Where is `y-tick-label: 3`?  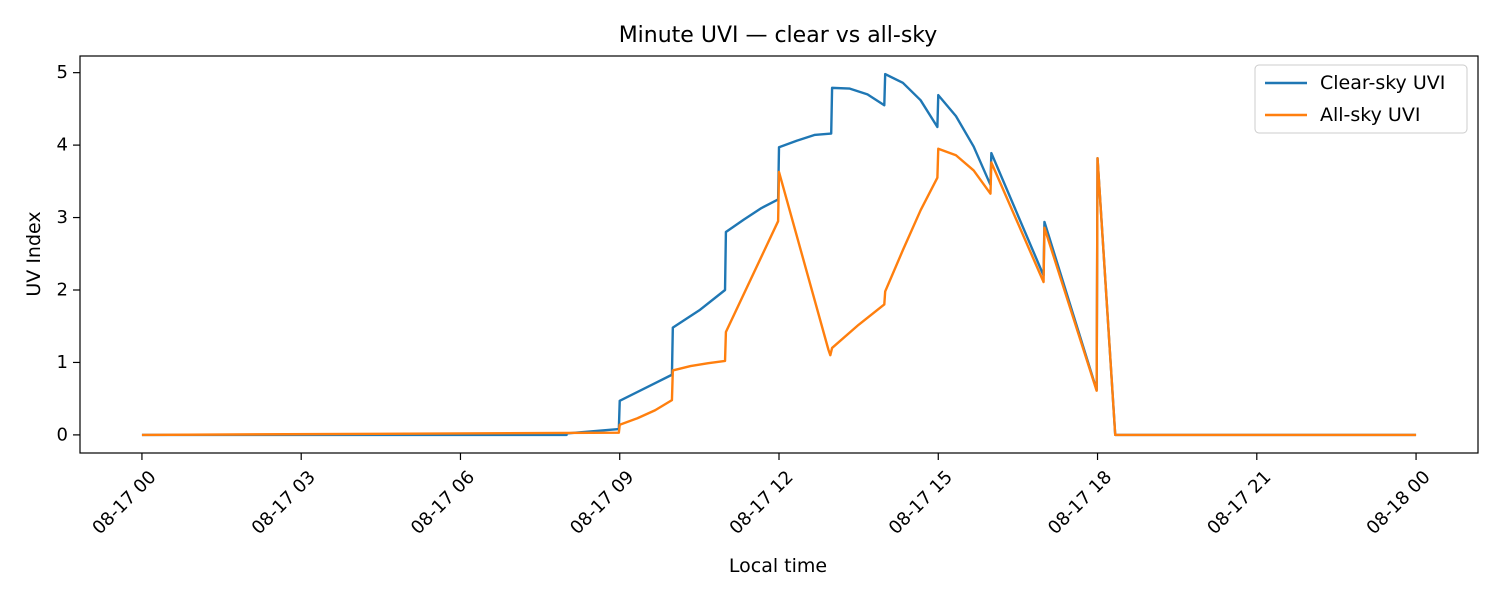
y-tick-label: 3 is located at coordinates (62, 217).